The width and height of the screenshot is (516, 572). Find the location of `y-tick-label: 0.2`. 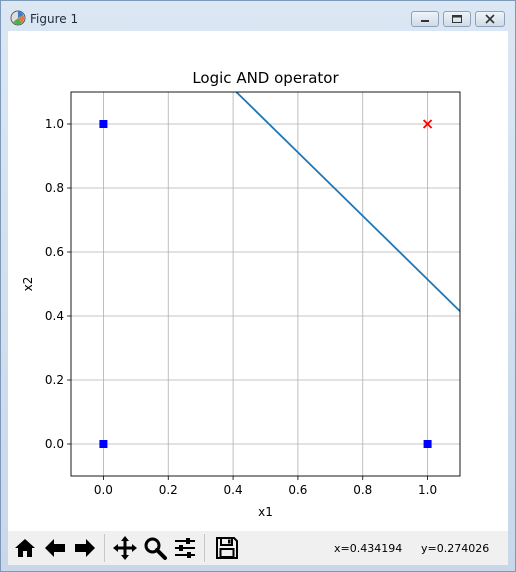

y-tick-label: 0.2 is located at coordinates (54, 380).